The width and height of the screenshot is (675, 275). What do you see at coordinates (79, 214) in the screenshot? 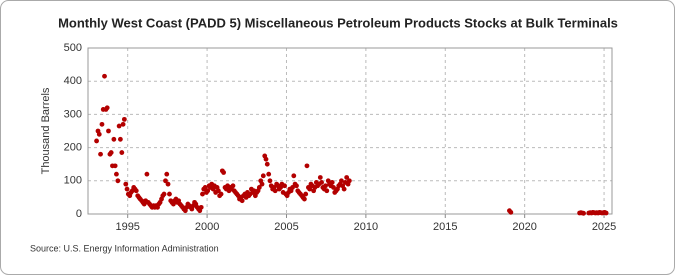
I see `y-tick-label: 0` at bounding box center [79, 214].